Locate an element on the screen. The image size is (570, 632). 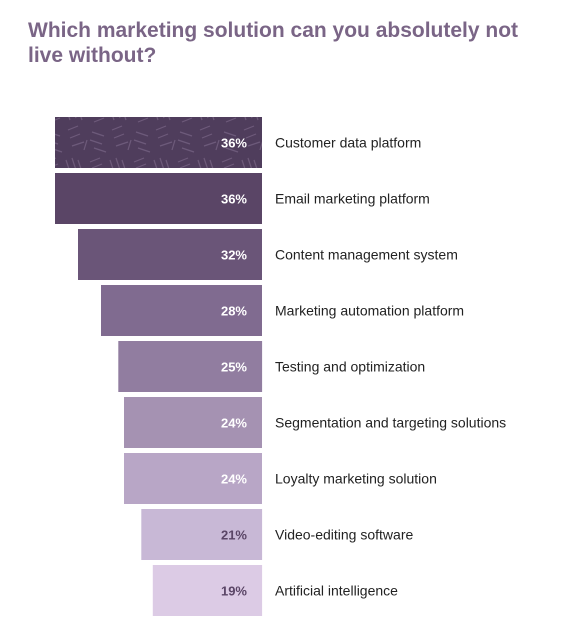
category-label: Content management system is located at coordinates (366, 255).